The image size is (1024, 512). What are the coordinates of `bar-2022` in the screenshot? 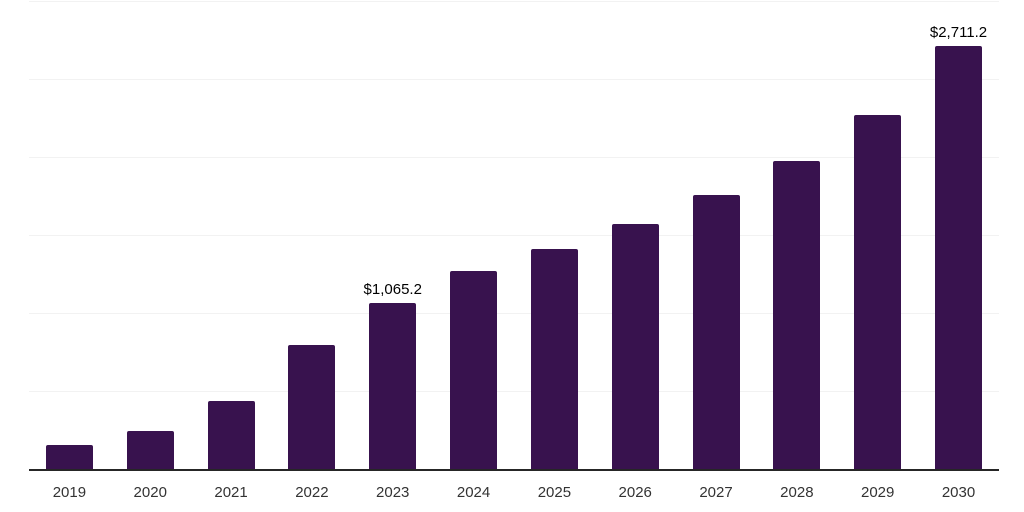 It's located at (312, 407).